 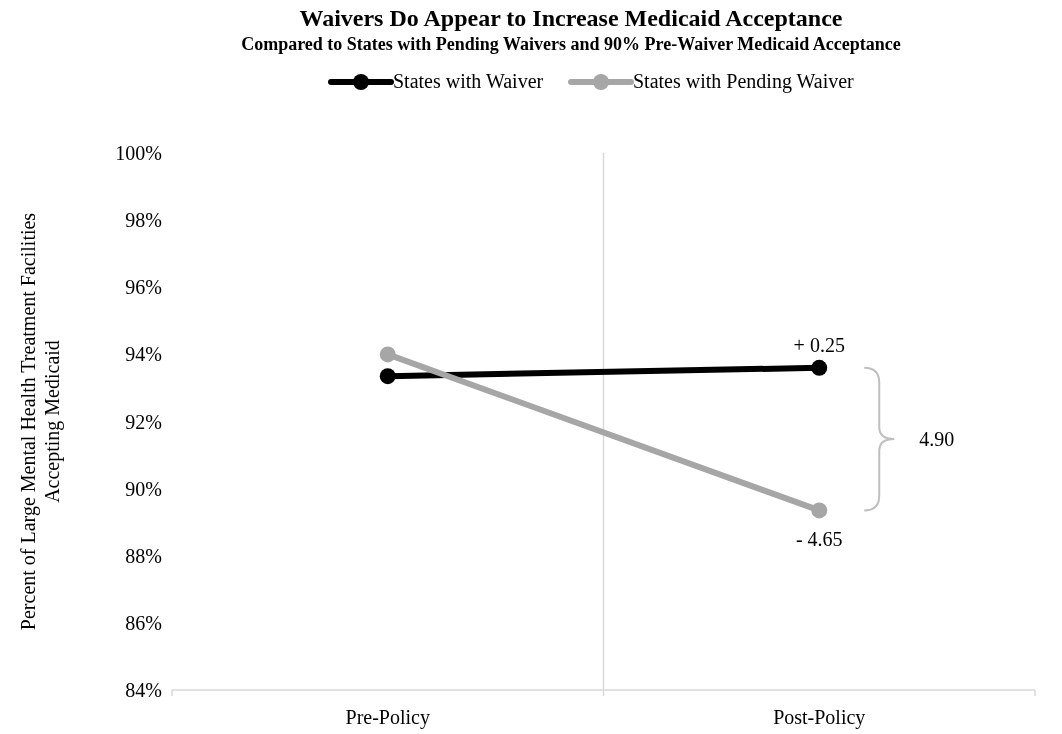 What do you see at coordinates (819, 344) in the screenshot?
I see `annotation: + 0.25` at bounding box center [819, 344].